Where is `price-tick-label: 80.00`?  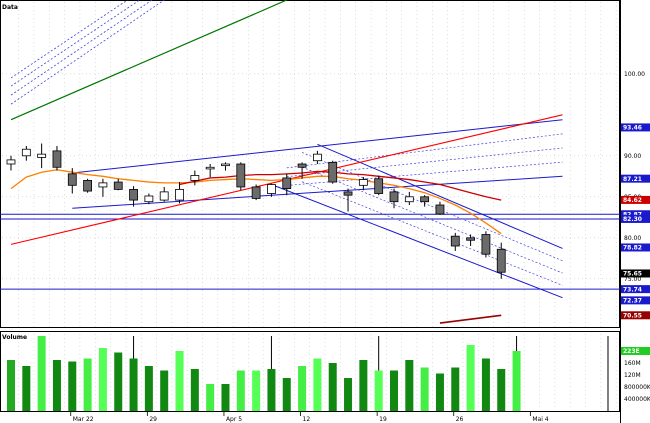 price-tick-label: 80.00 is located at coordinates (632, 238).